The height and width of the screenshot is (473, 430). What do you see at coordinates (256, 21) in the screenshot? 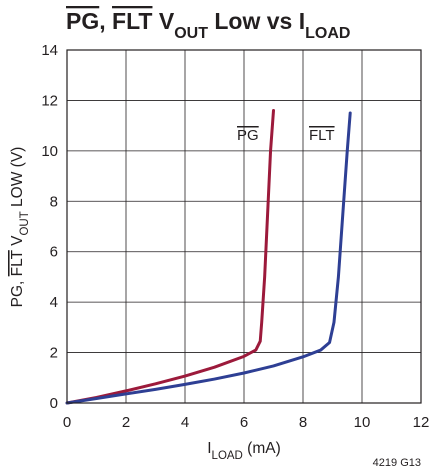
I see `title-low-vs: Low vs I` at bounding box center [256, 21].